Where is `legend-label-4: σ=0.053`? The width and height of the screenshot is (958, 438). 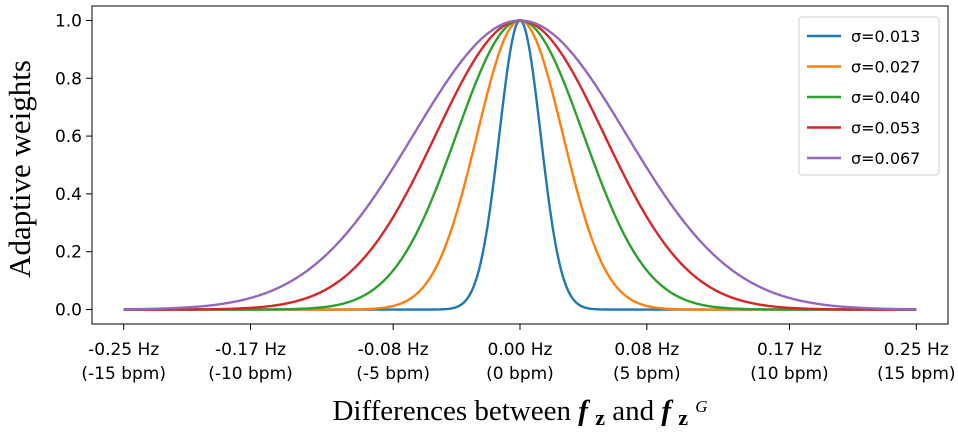
legend-label-4: σ=0.053 is located at coordinates (885, 128).